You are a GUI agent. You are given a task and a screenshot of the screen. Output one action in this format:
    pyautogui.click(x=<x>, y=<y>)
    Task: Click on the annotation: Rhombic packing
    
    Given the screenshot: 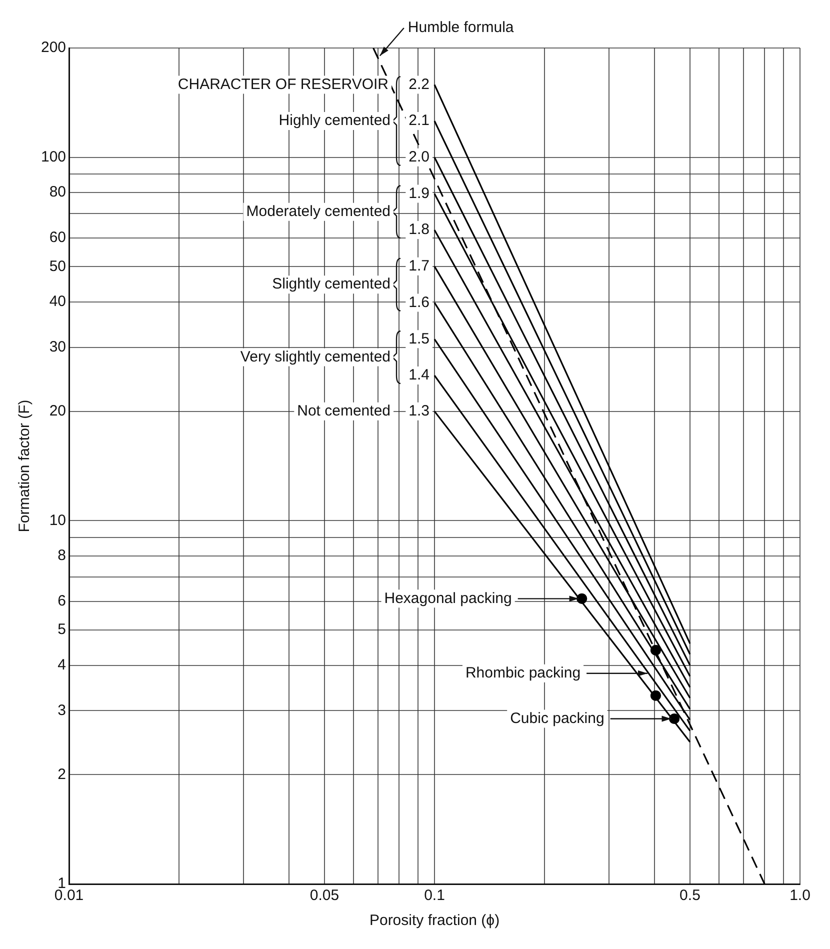 What is the action you would take?
    pyautogui.click(x=523, y=673)
    